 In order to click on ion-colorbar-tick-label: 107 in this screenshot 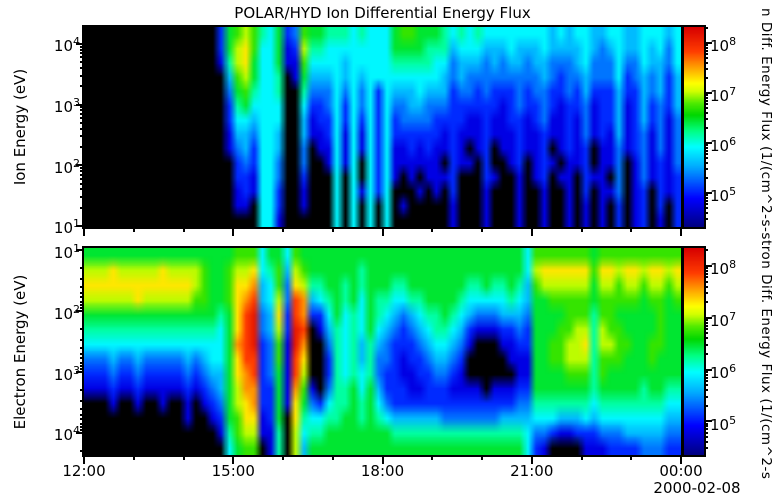, I will do `click(723, 95)`.